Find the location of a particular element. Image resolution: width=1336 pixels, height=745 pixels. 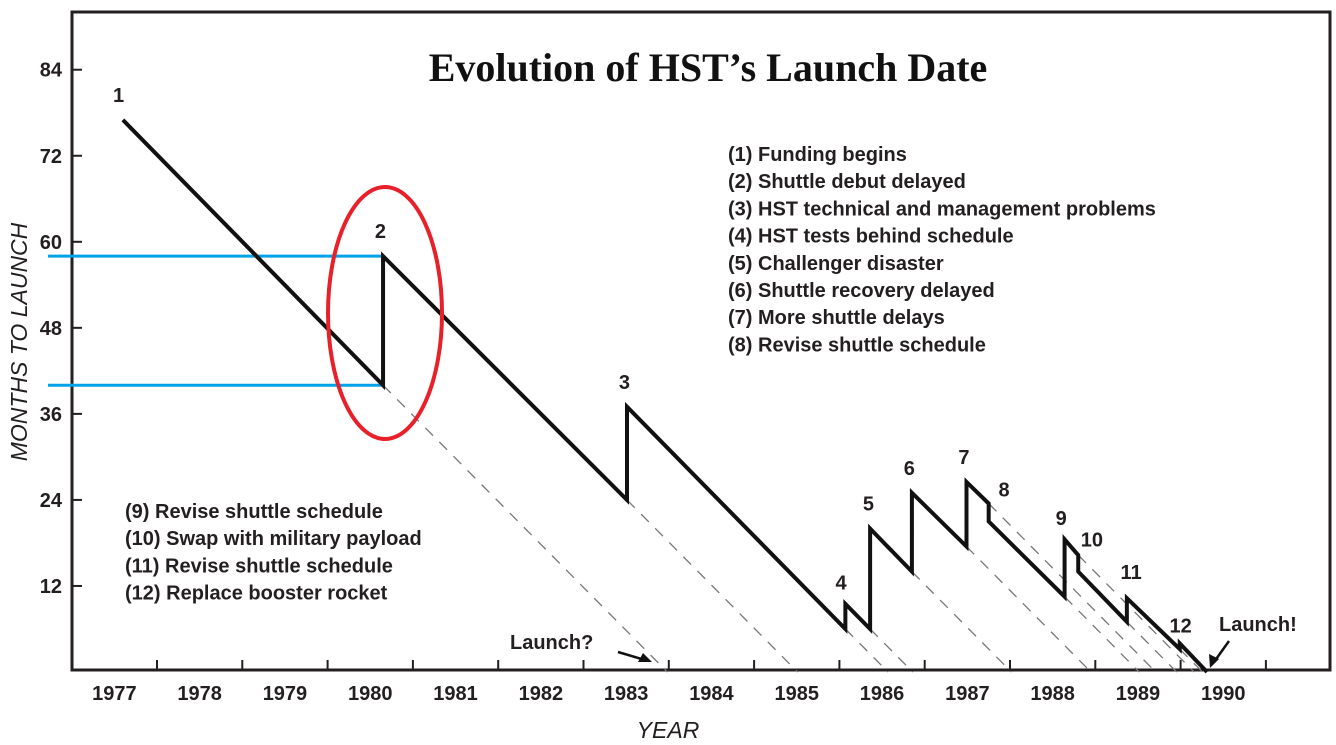

launch-question-arrowhead is located at coordinates (645, 657).